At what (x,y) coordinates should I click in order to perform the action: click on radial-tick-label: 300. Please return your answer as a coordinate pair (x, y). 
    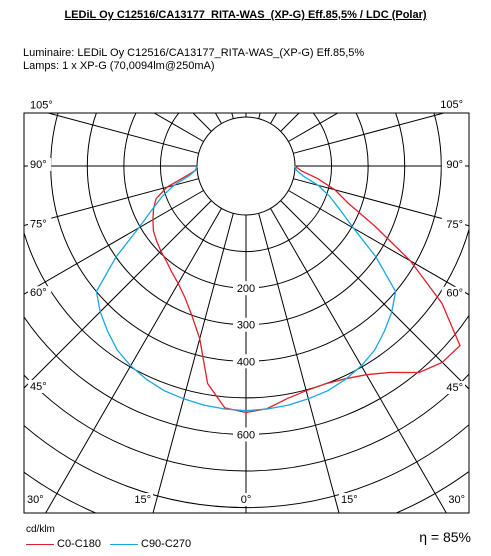
    Looking at the image, I should click on (246, 326).